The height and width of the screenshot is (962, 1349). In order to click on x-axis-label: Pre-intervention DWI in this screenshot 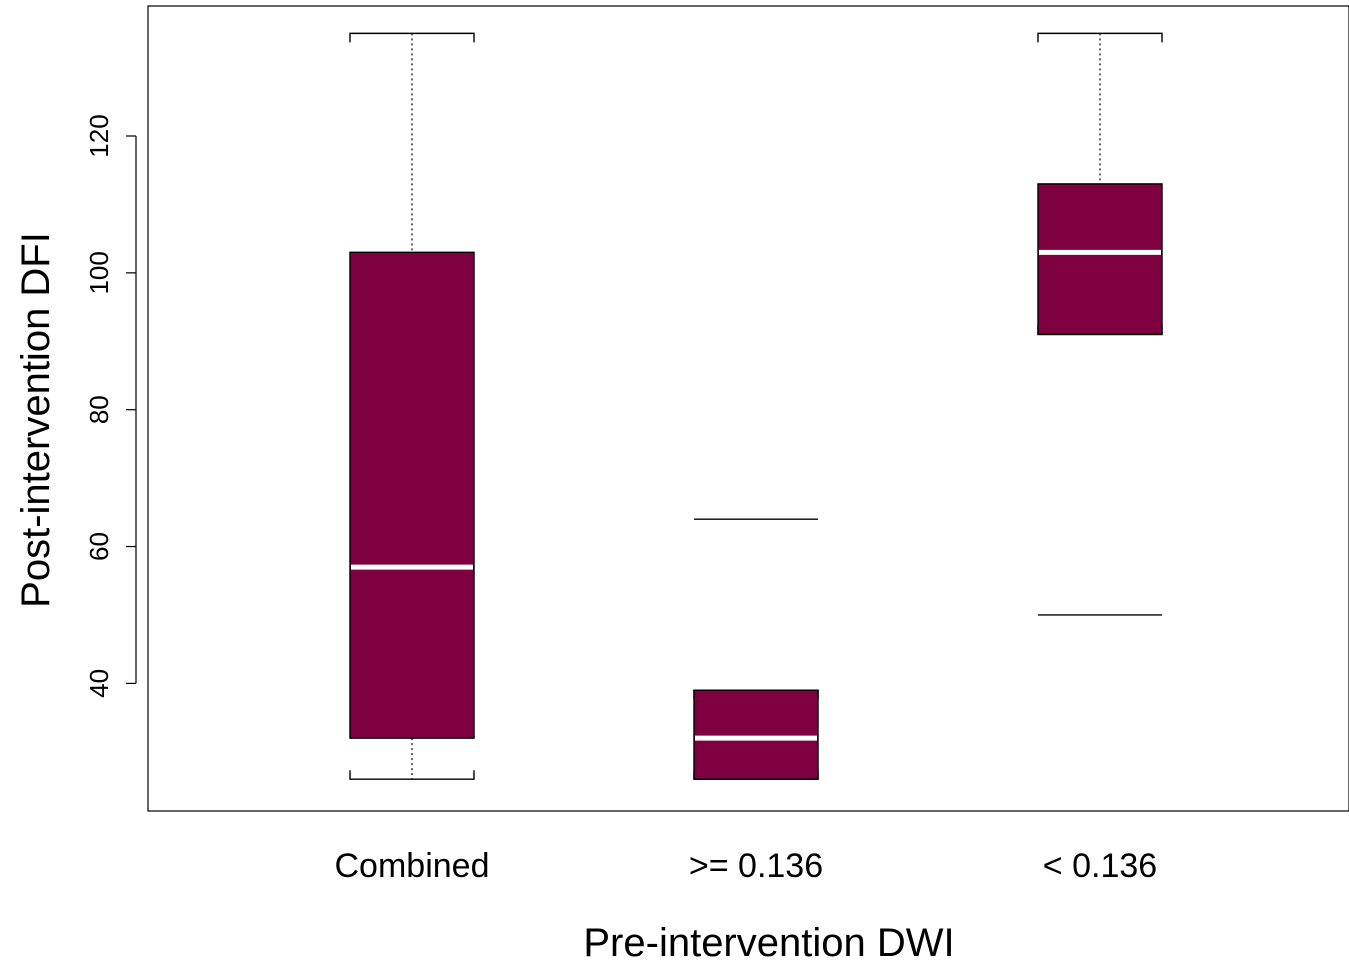, I will do `click(768, 941)`.